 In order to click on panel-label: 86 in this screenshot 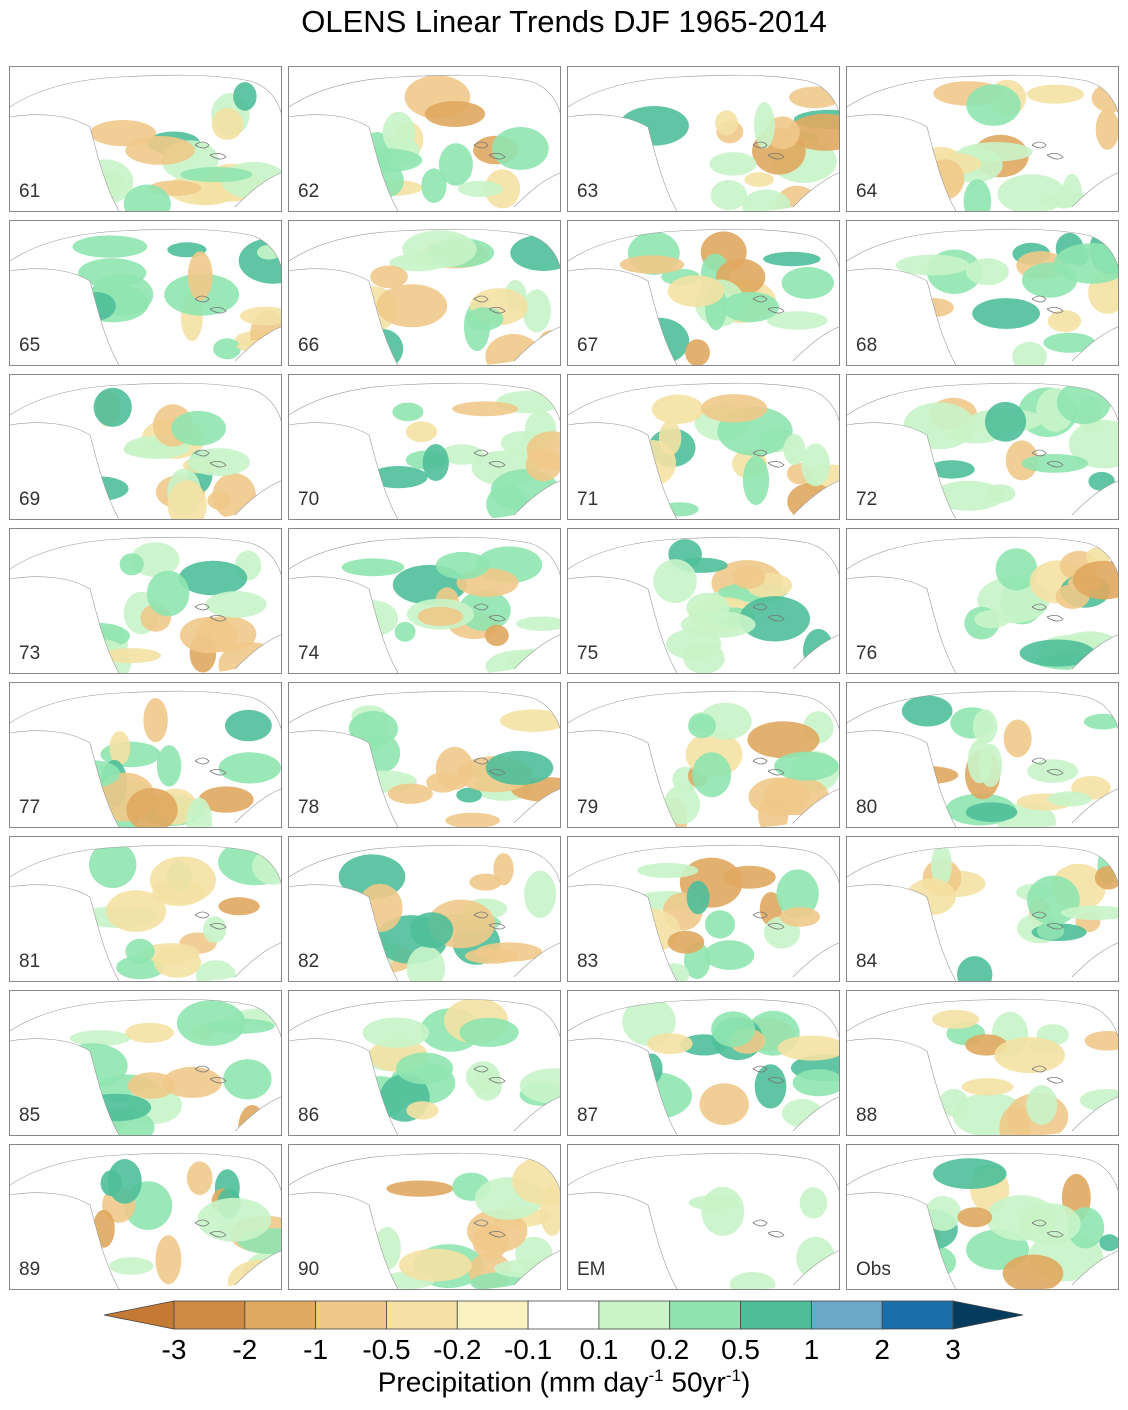, I will do `click(309, 1115)`.